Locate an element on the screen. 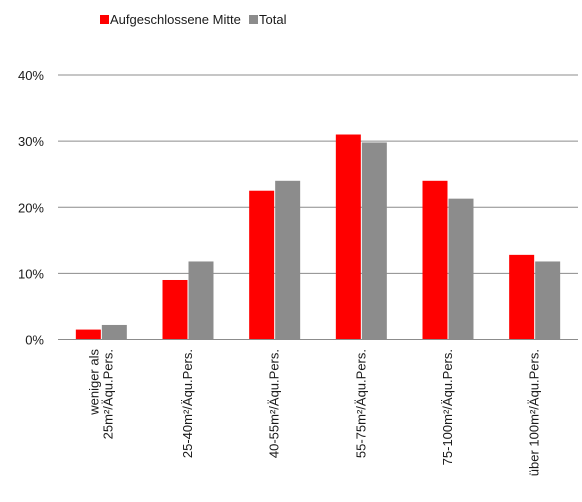  legend-label: Total is located at coordinates (273, 19).